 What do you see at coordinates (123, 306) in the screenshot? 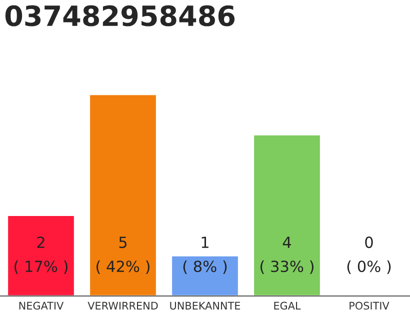
I see `x-tick-label: VERWIRREND` at bounding box center [123, 306].